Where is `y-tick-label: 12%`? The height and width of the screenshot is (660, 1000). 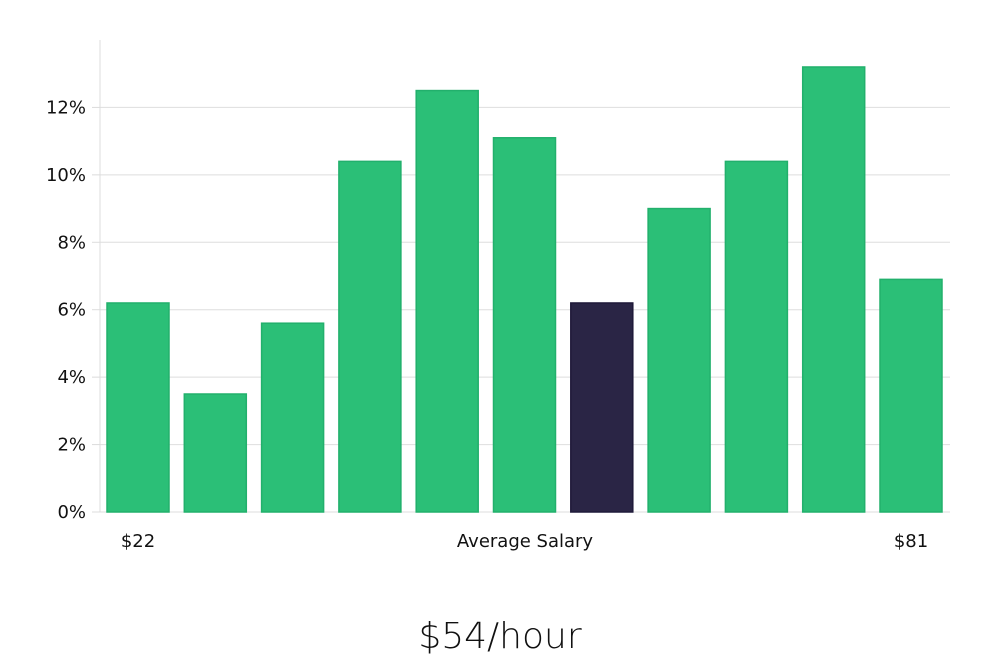 y-tick-label: 12% is located at coordinates (66, 107).